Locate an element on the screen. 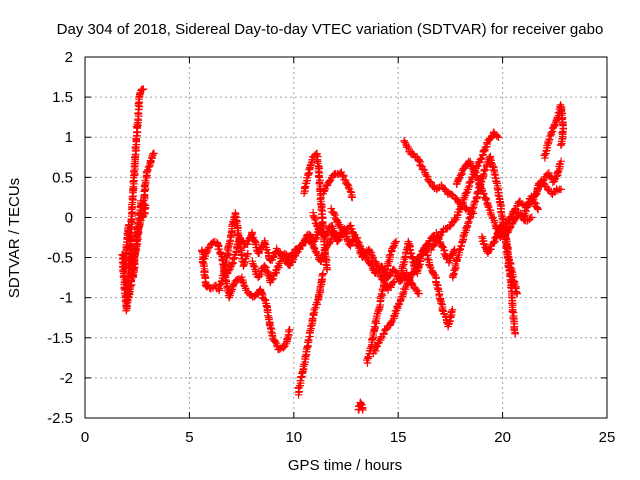 The image size is (640, 480). series-arc3 is located at coordinates (136, 251).